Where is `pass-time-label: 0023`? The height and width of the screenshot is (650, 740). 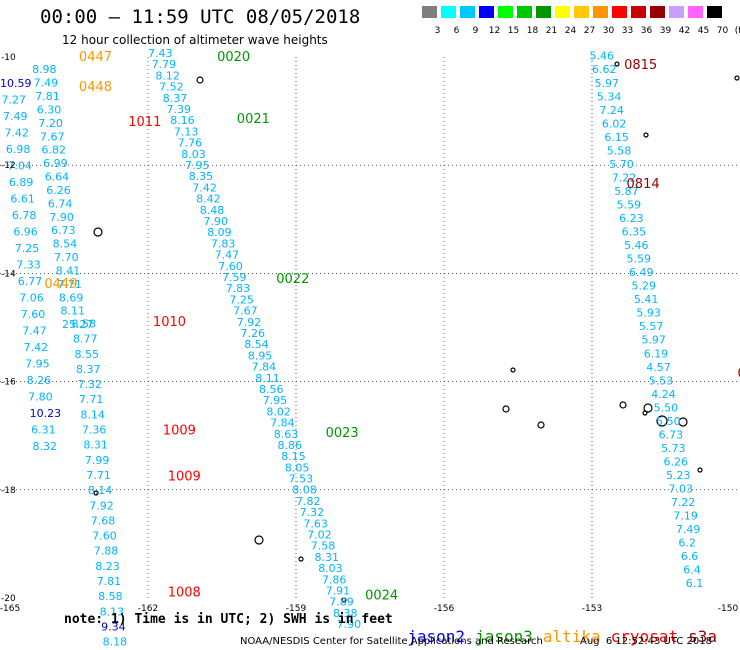 pass-time-label: 0023 is located at coordinates (342, 433).